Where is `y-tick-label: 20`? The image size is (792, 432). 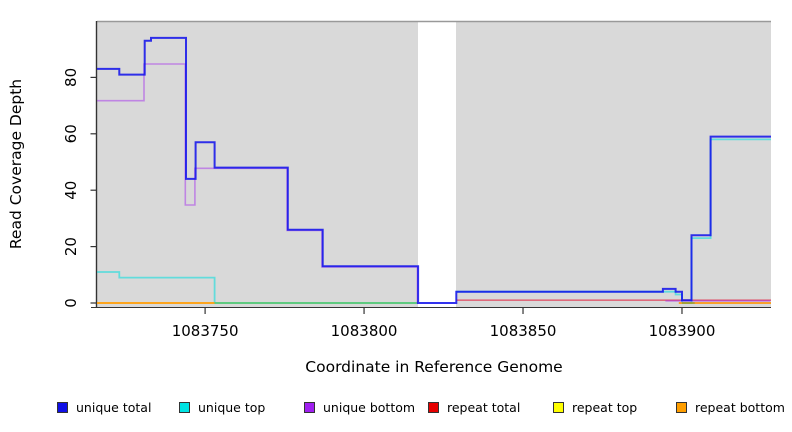 y-tick-label: 20 is located at coordinates (71, 246).